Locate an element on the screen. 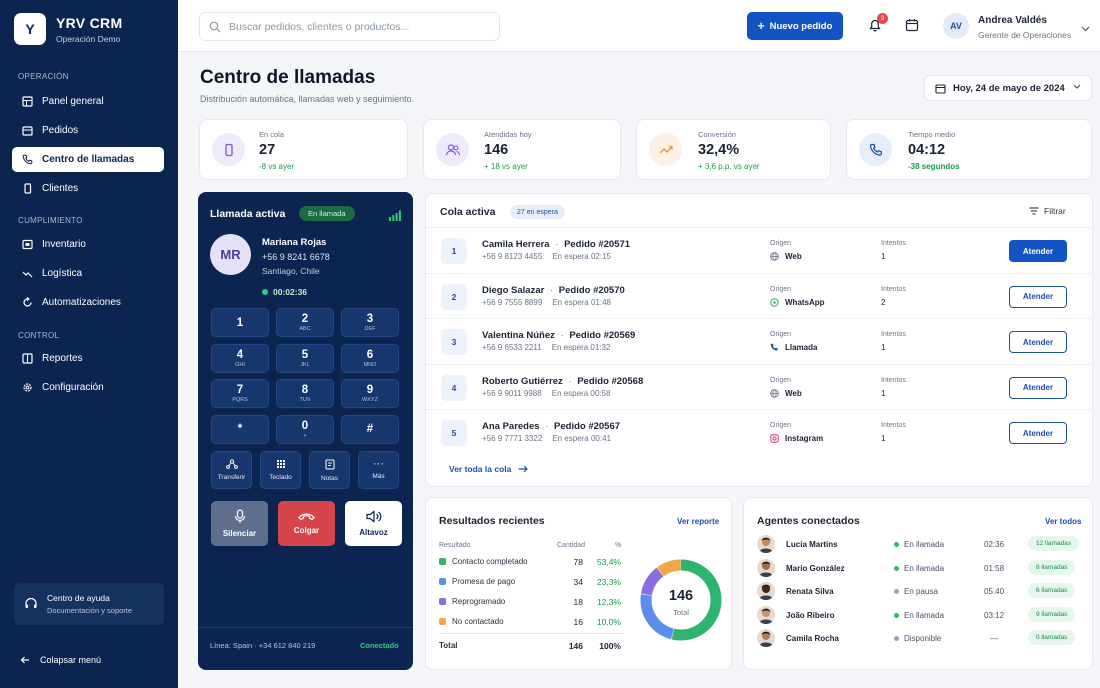 The image size is (1100, 688). trend-icon is located at coordinates (665, 149).